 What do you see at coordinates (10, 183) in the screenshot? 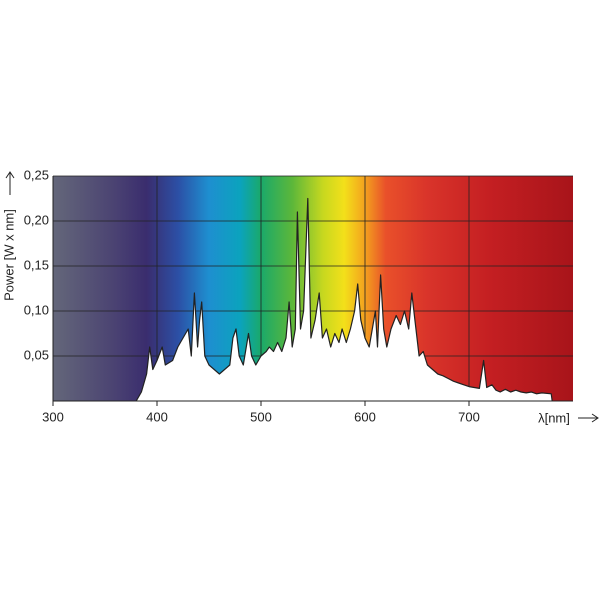
I see `y-arrow` at bounding box center [10, 183].